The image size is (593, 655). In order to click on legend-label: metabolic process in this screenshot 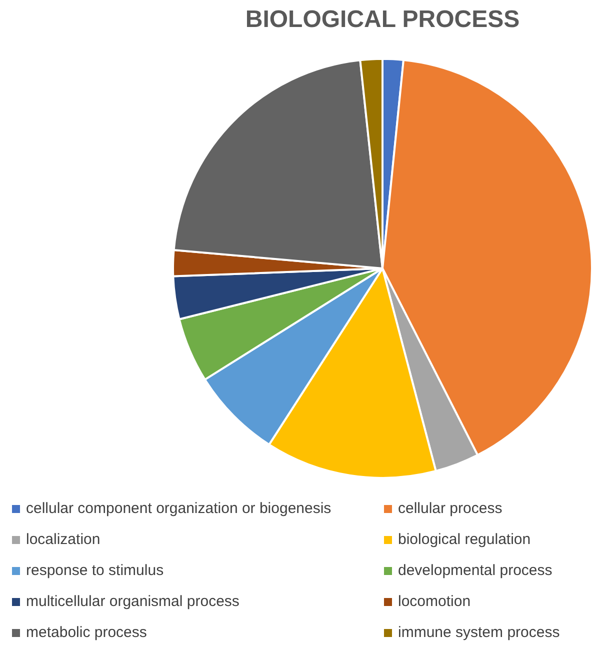, I will do `click(86, 632)`.